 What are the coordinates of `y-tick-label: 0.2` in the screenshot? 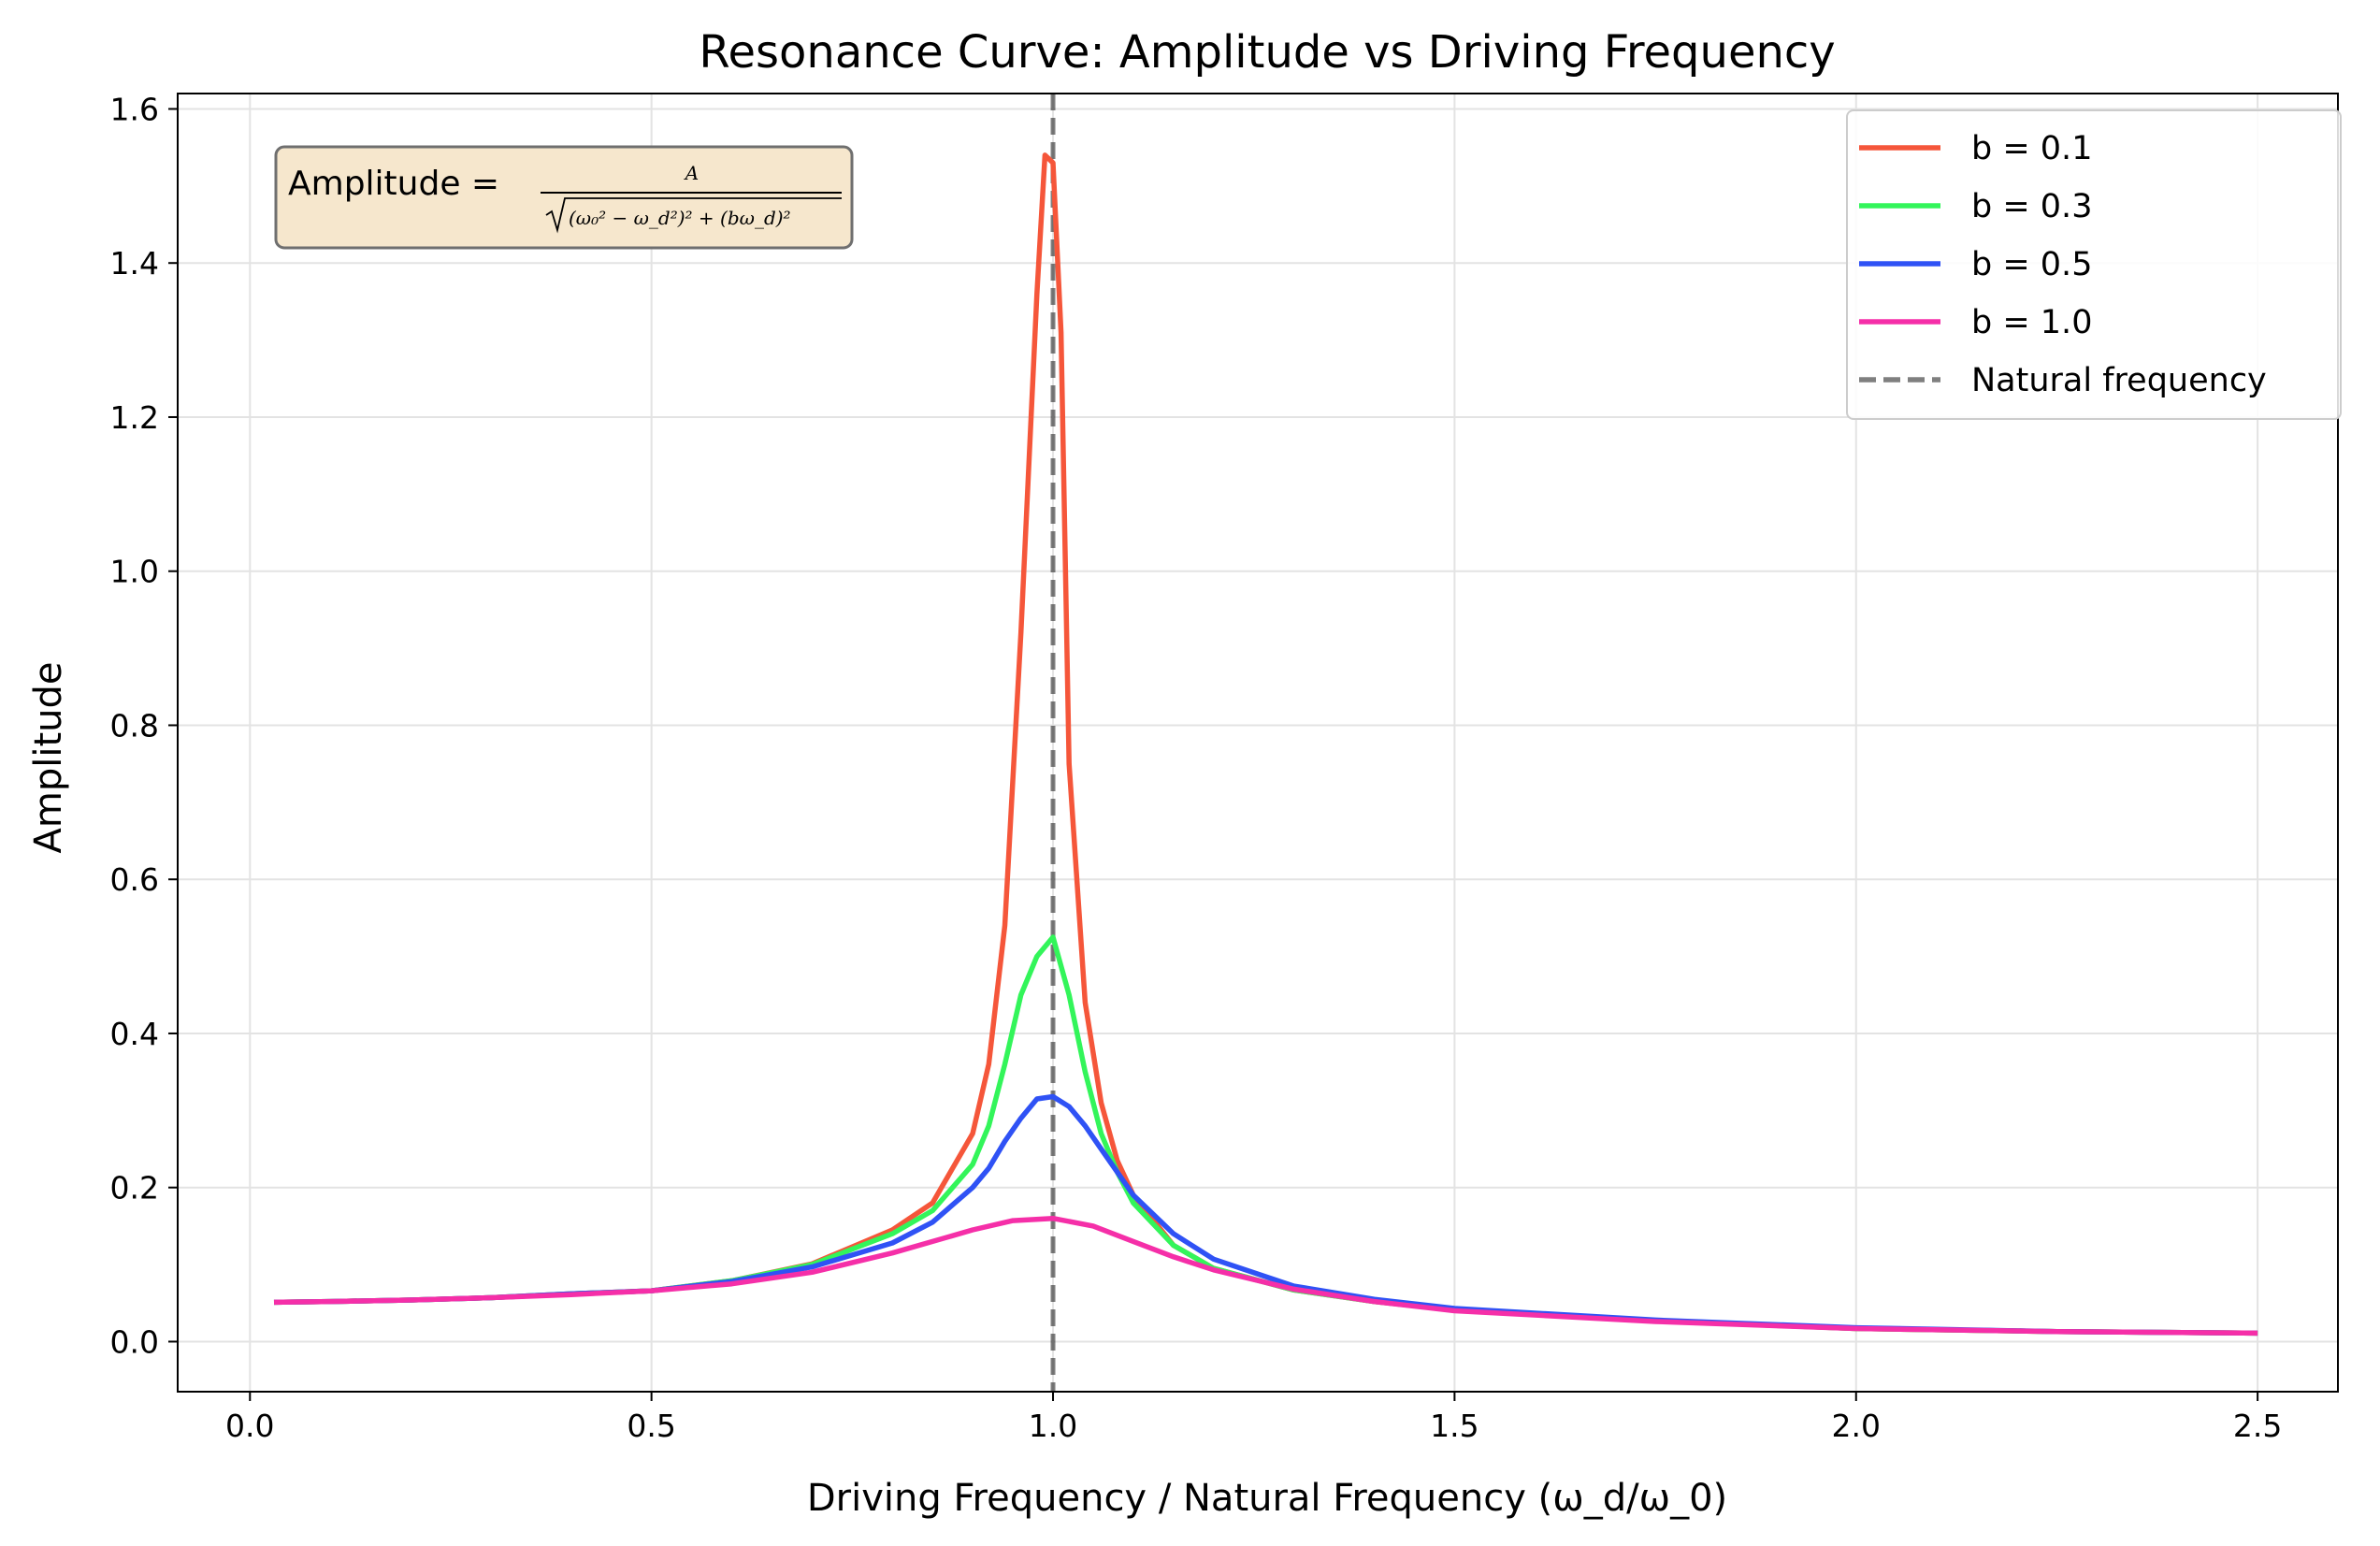 It's located at (134, 1188).